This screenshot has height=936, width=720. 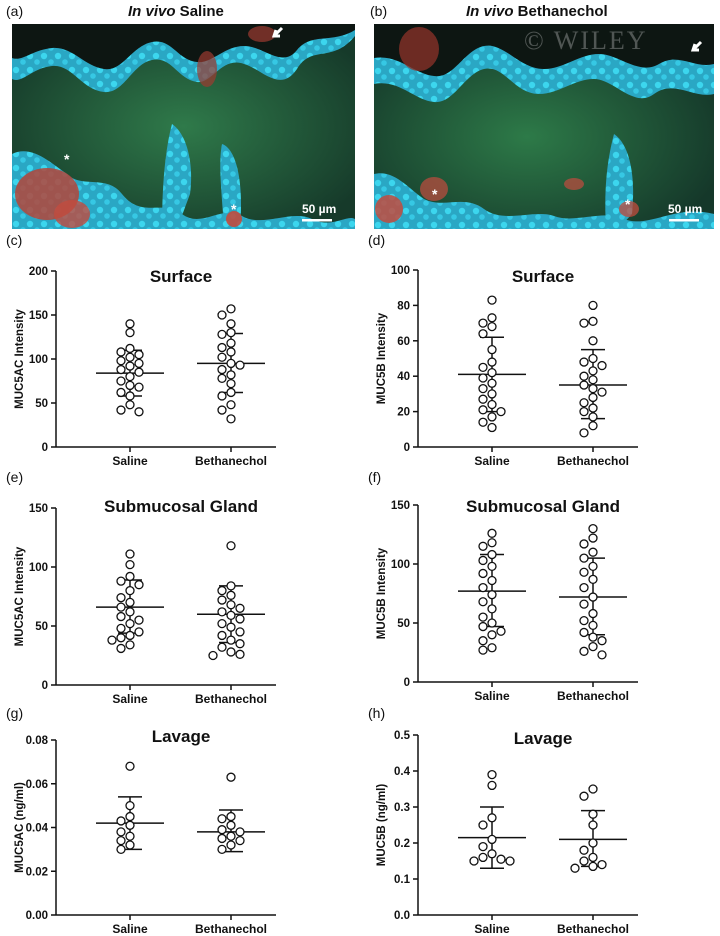 I want to click on title-italic-part: In vivo, so click(x=152, y=11).